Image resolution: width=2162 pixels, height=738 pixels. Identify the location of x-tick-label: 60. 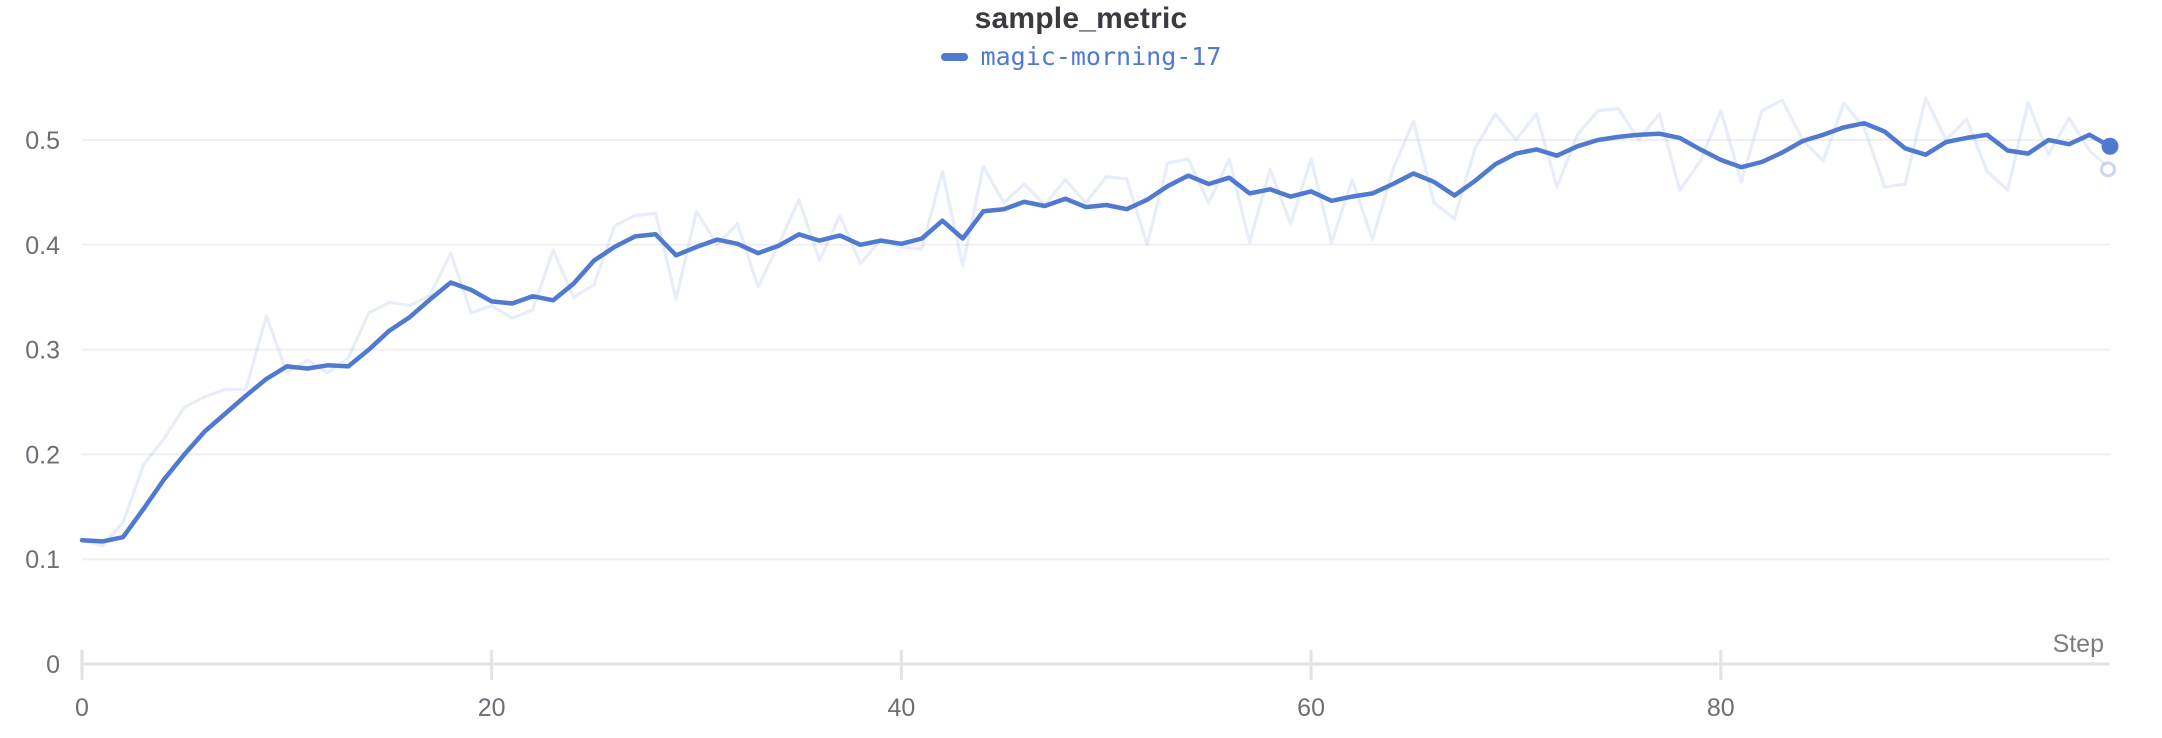
(1311, 708).